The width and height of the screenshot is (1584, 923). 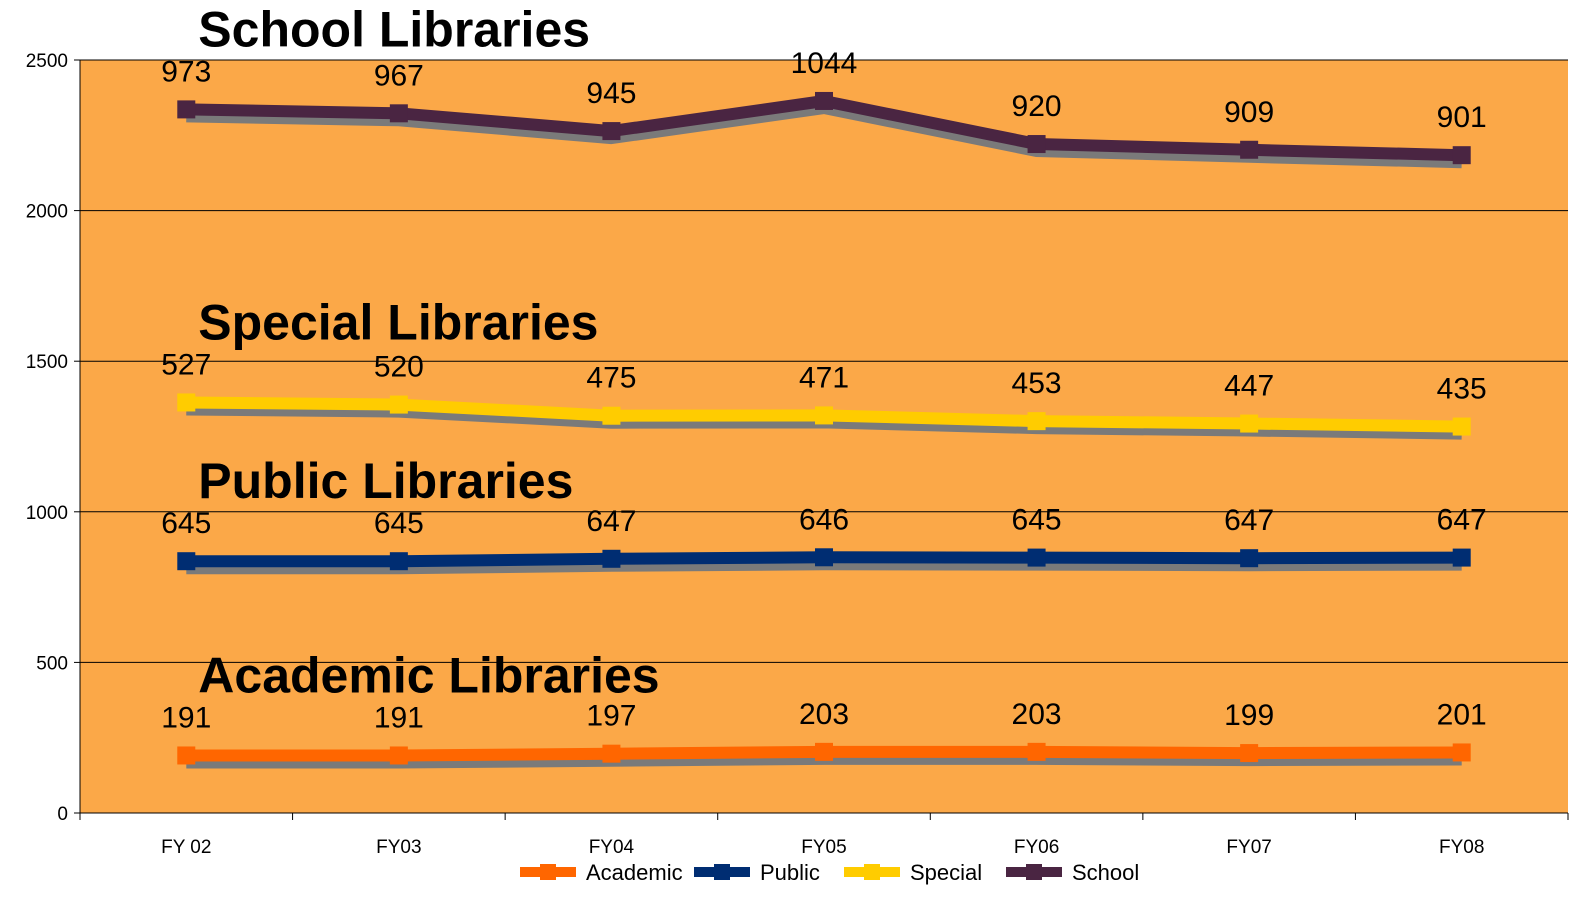 What do you see at coordinates (47, 61) in the screenshot?
I see `y-tick-label: 2500` at bounding box center [47, 61].